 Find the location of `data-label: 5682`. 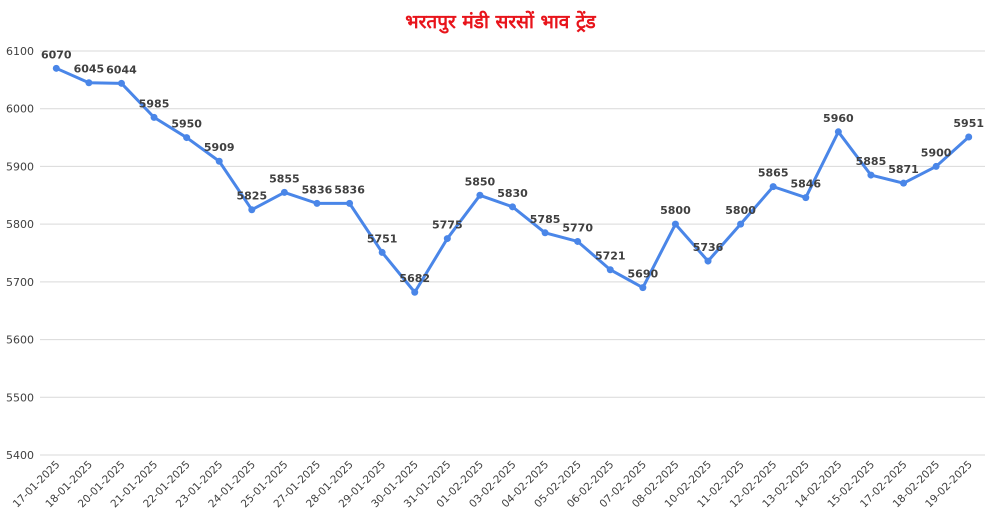

data-label: 5682 is located at coordinates (414, 278).